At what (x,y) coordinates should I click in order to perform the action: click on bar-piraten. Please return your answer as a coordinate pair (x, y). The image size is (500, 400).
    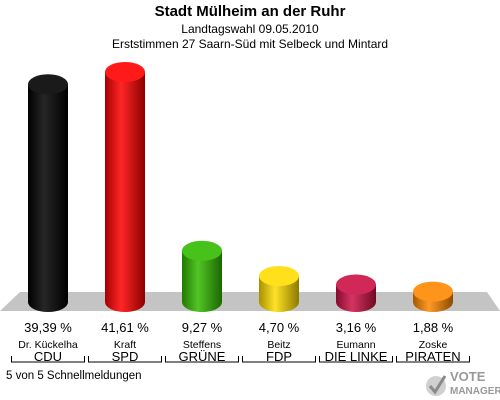
    Looking at the image, I should click on (433, 296).